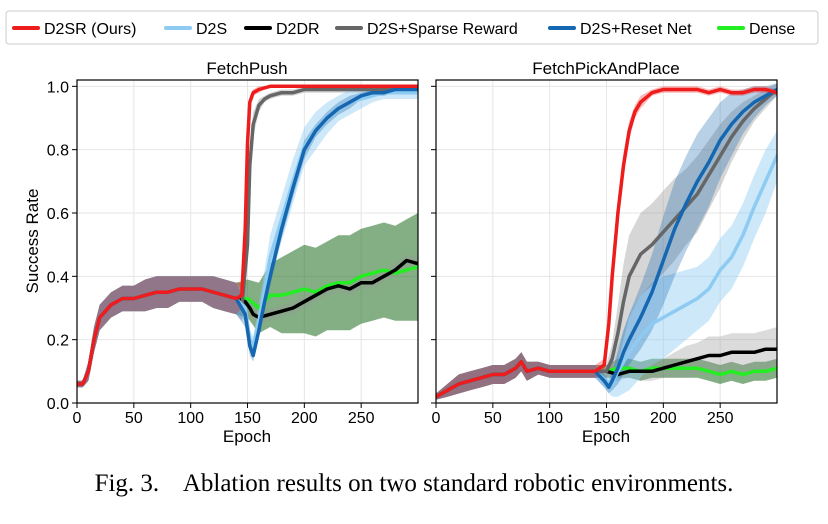  What do you see at coordinates (127, 483) in the screenshot?
I see `caption-label: Fig. 3.` at bounding box center [127, 483].